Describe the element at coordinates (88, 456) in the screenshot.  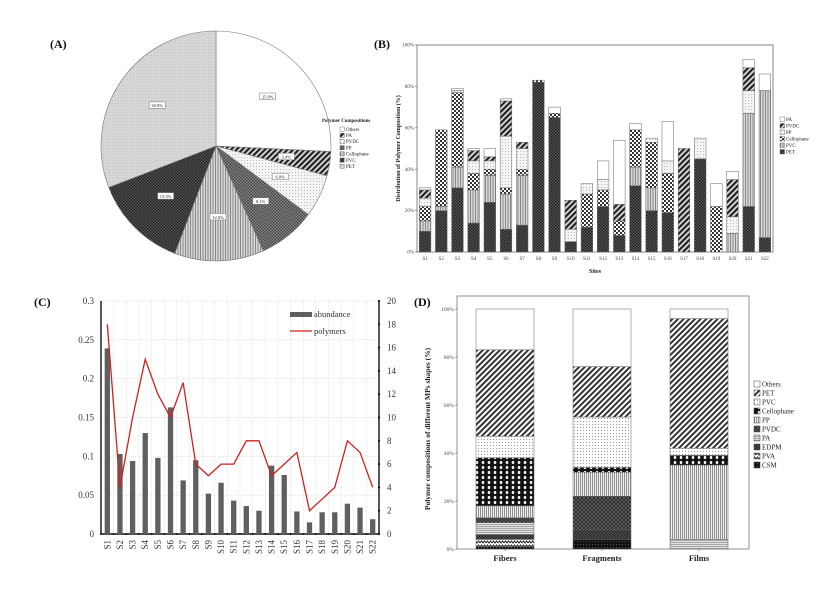
I see `y-left-tick-label: 0.1` at that location.